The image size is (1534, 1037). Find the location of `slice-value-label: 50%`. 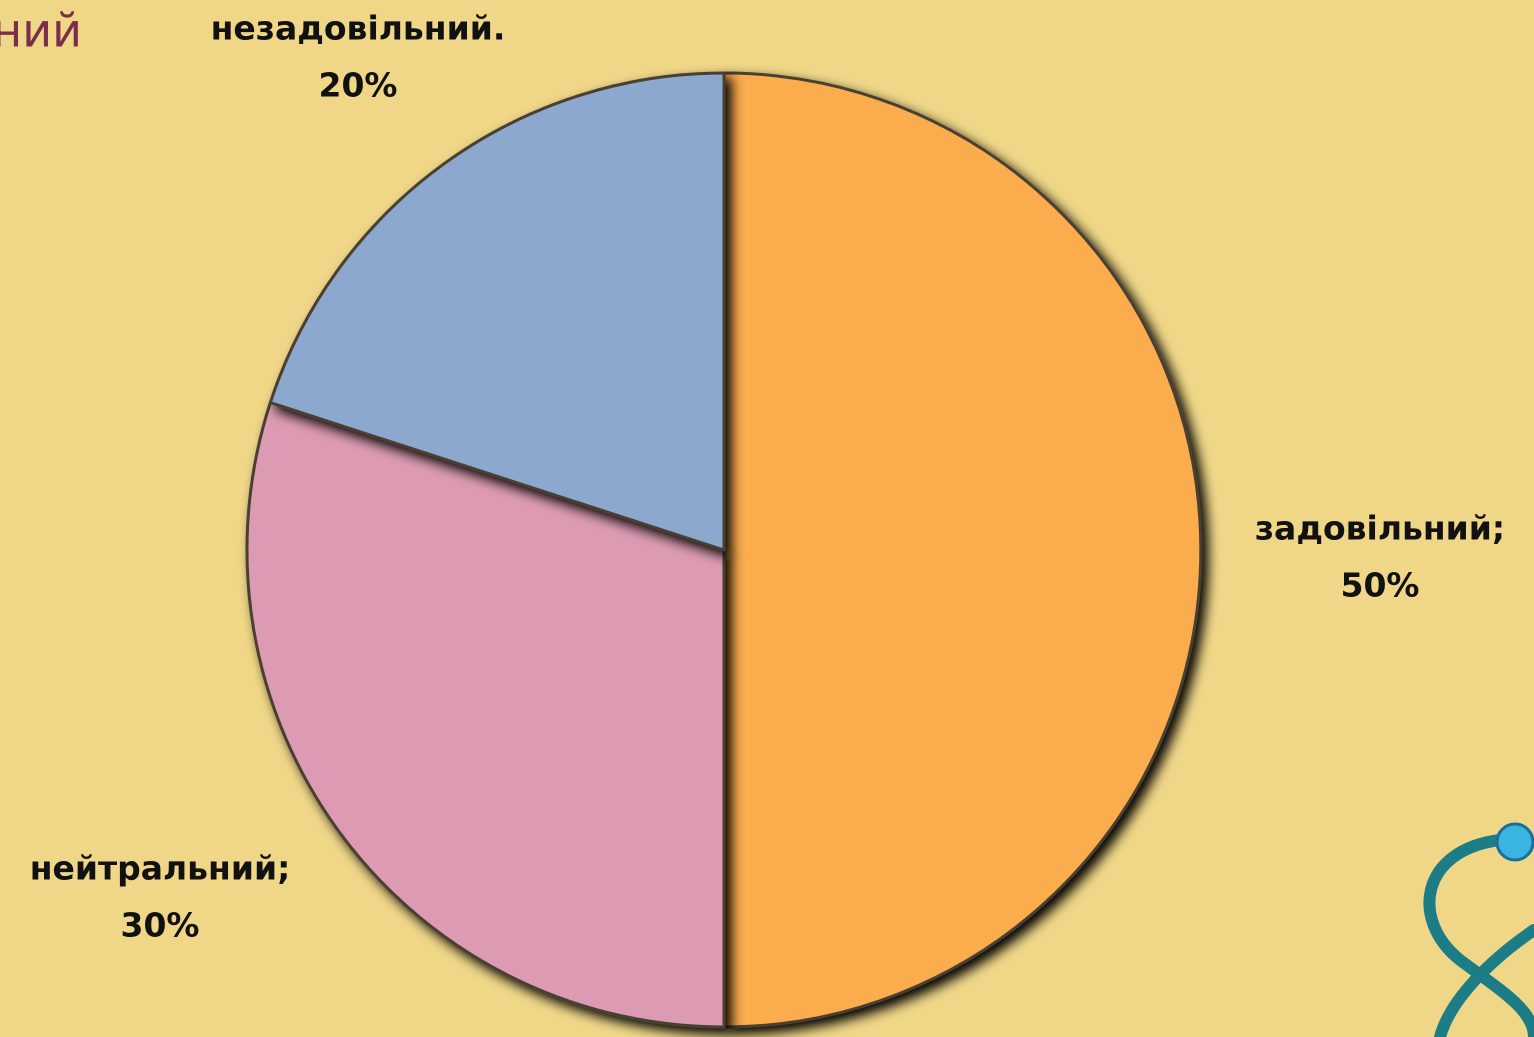

slice-value-label: 50% is located at coordinates (1380, 585).